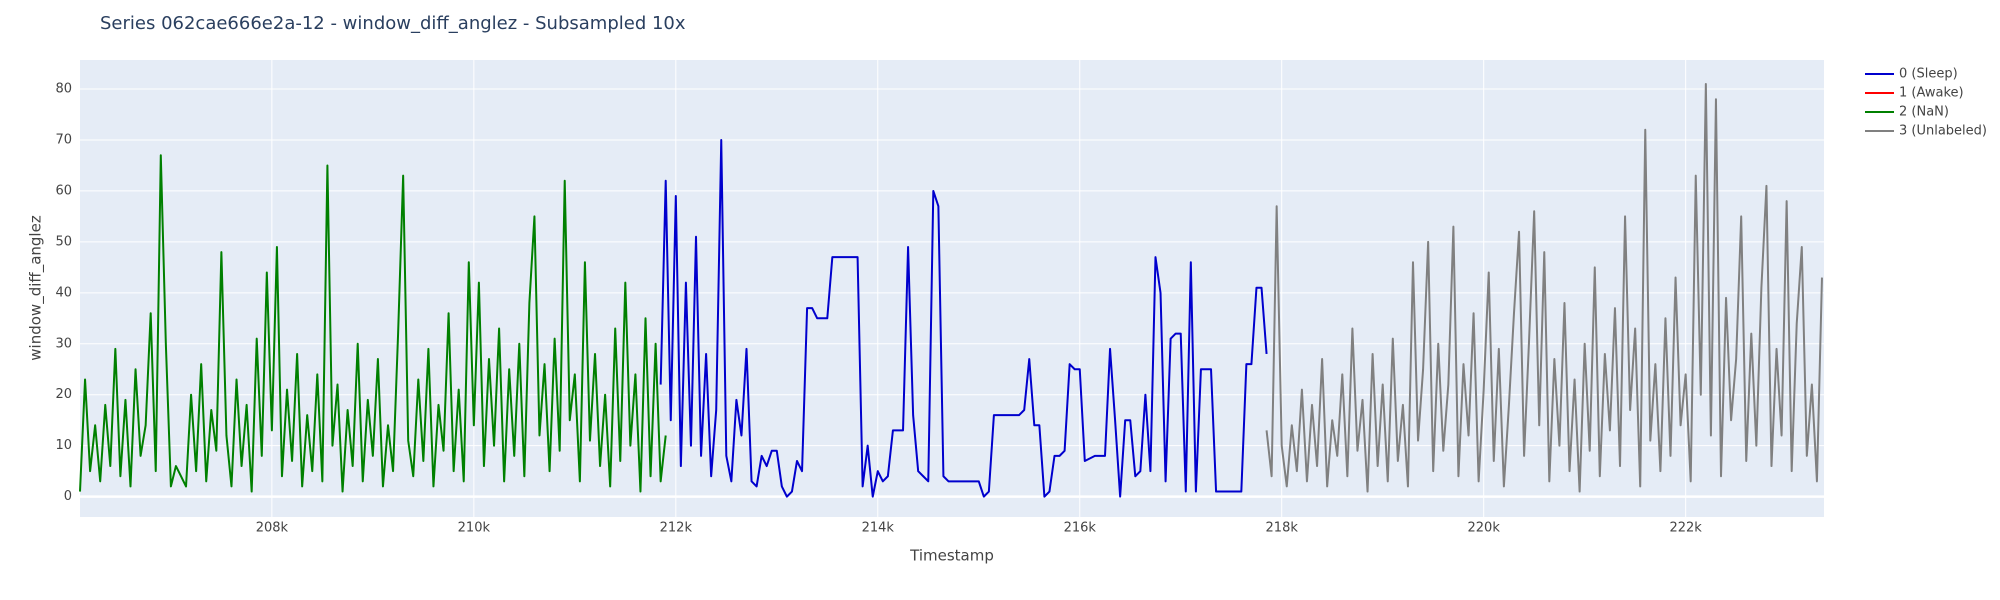 The width and height of the screenshot is (2000, 600). Describe the element at coordinates (36, 288) in the screenshot. I see `y-axis-title: window_diff_anglez` at that location.